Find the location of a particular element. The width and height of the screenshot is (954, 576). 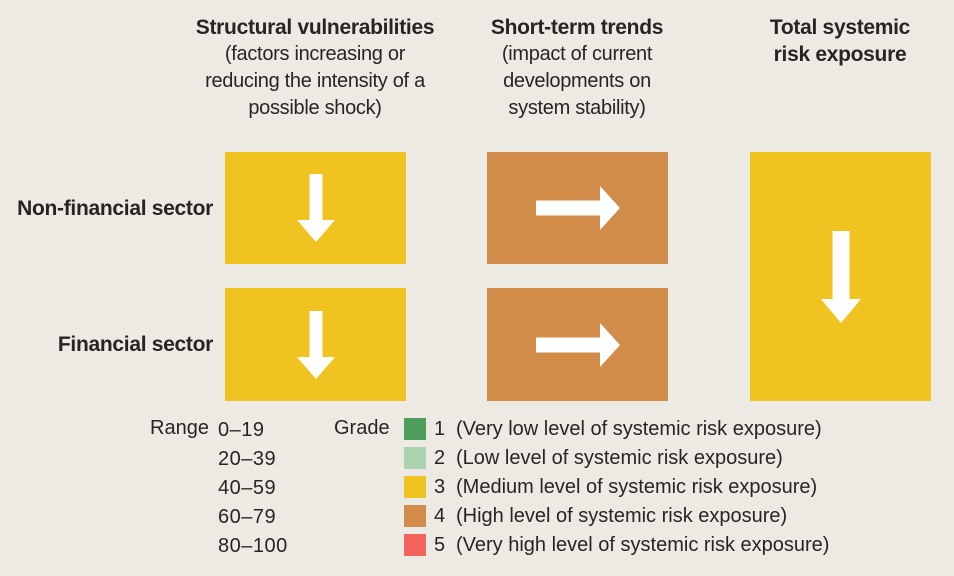

legend-range-list: 0–19 20–39 40–59 60–79 80–100 is located at coordinates (253, 488).